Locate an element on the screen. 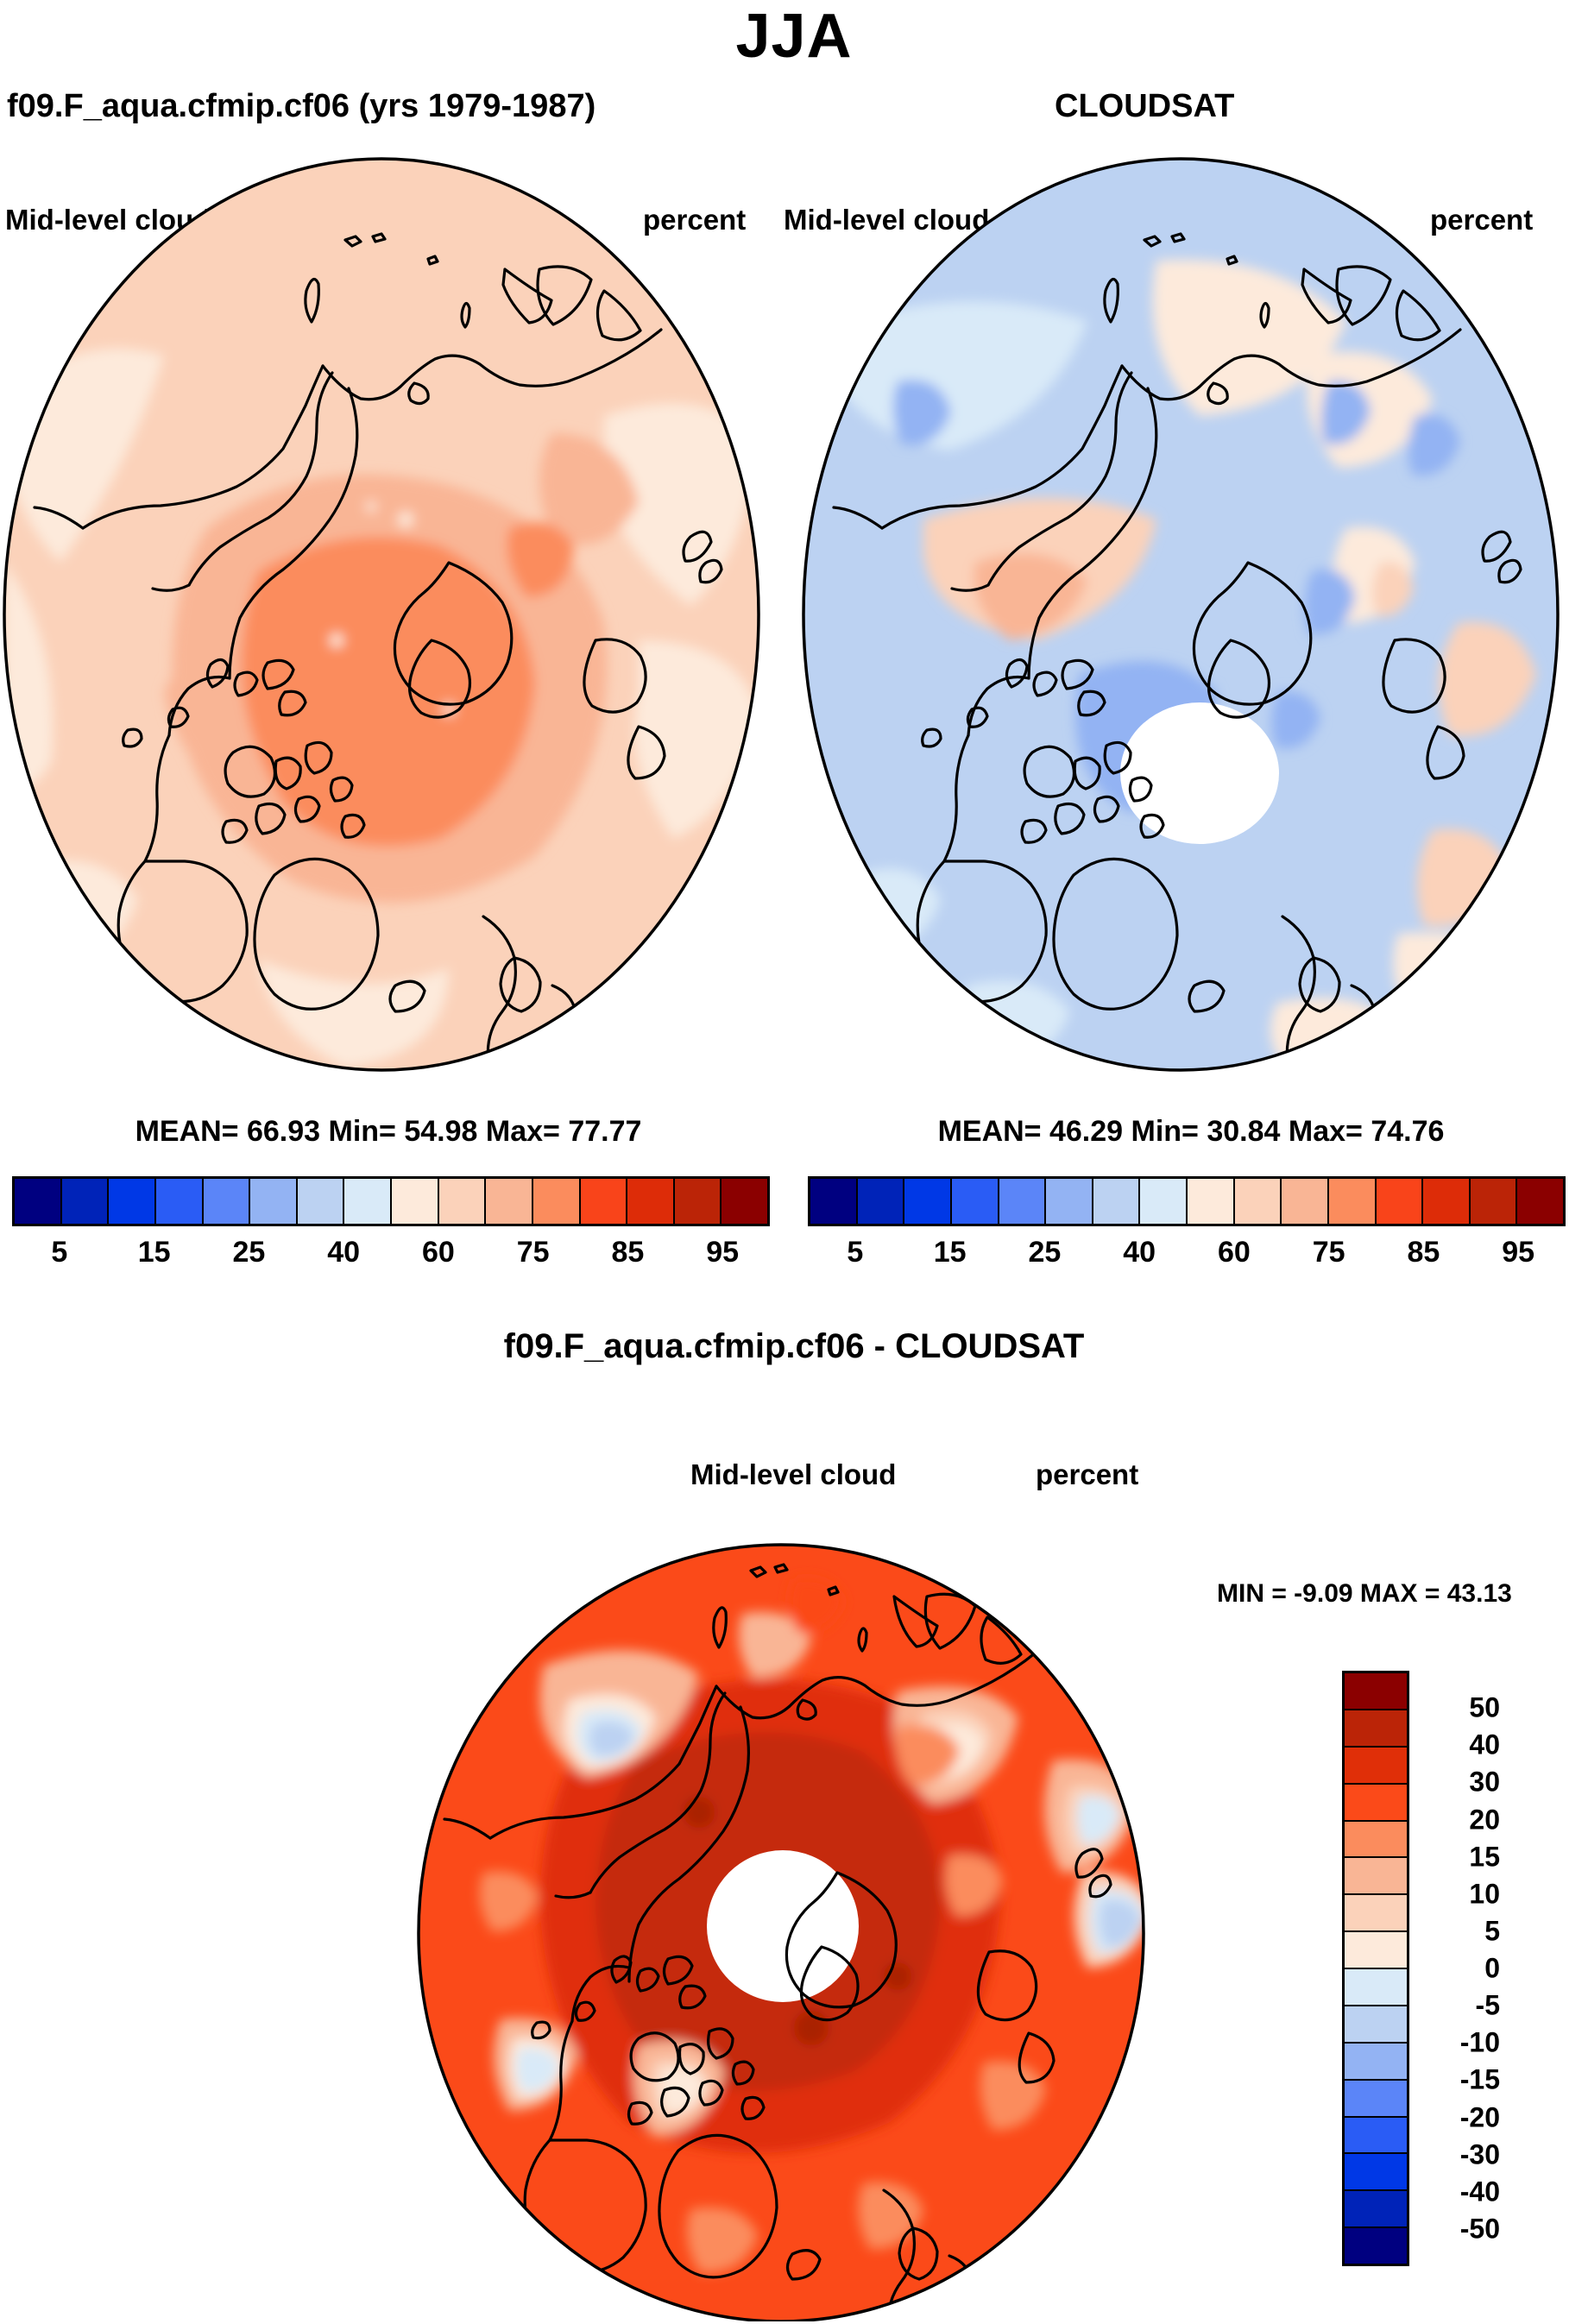 The height and width of the screenshot is (2324, 1588). difference-colorbar is located at coordinates (1375, 1968).